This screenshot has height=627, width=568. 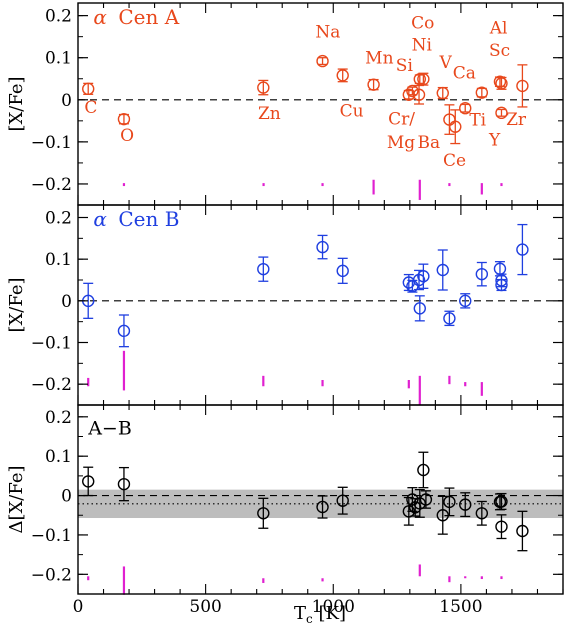 I want to click on element-label: Y, so click(x=494, y=141).